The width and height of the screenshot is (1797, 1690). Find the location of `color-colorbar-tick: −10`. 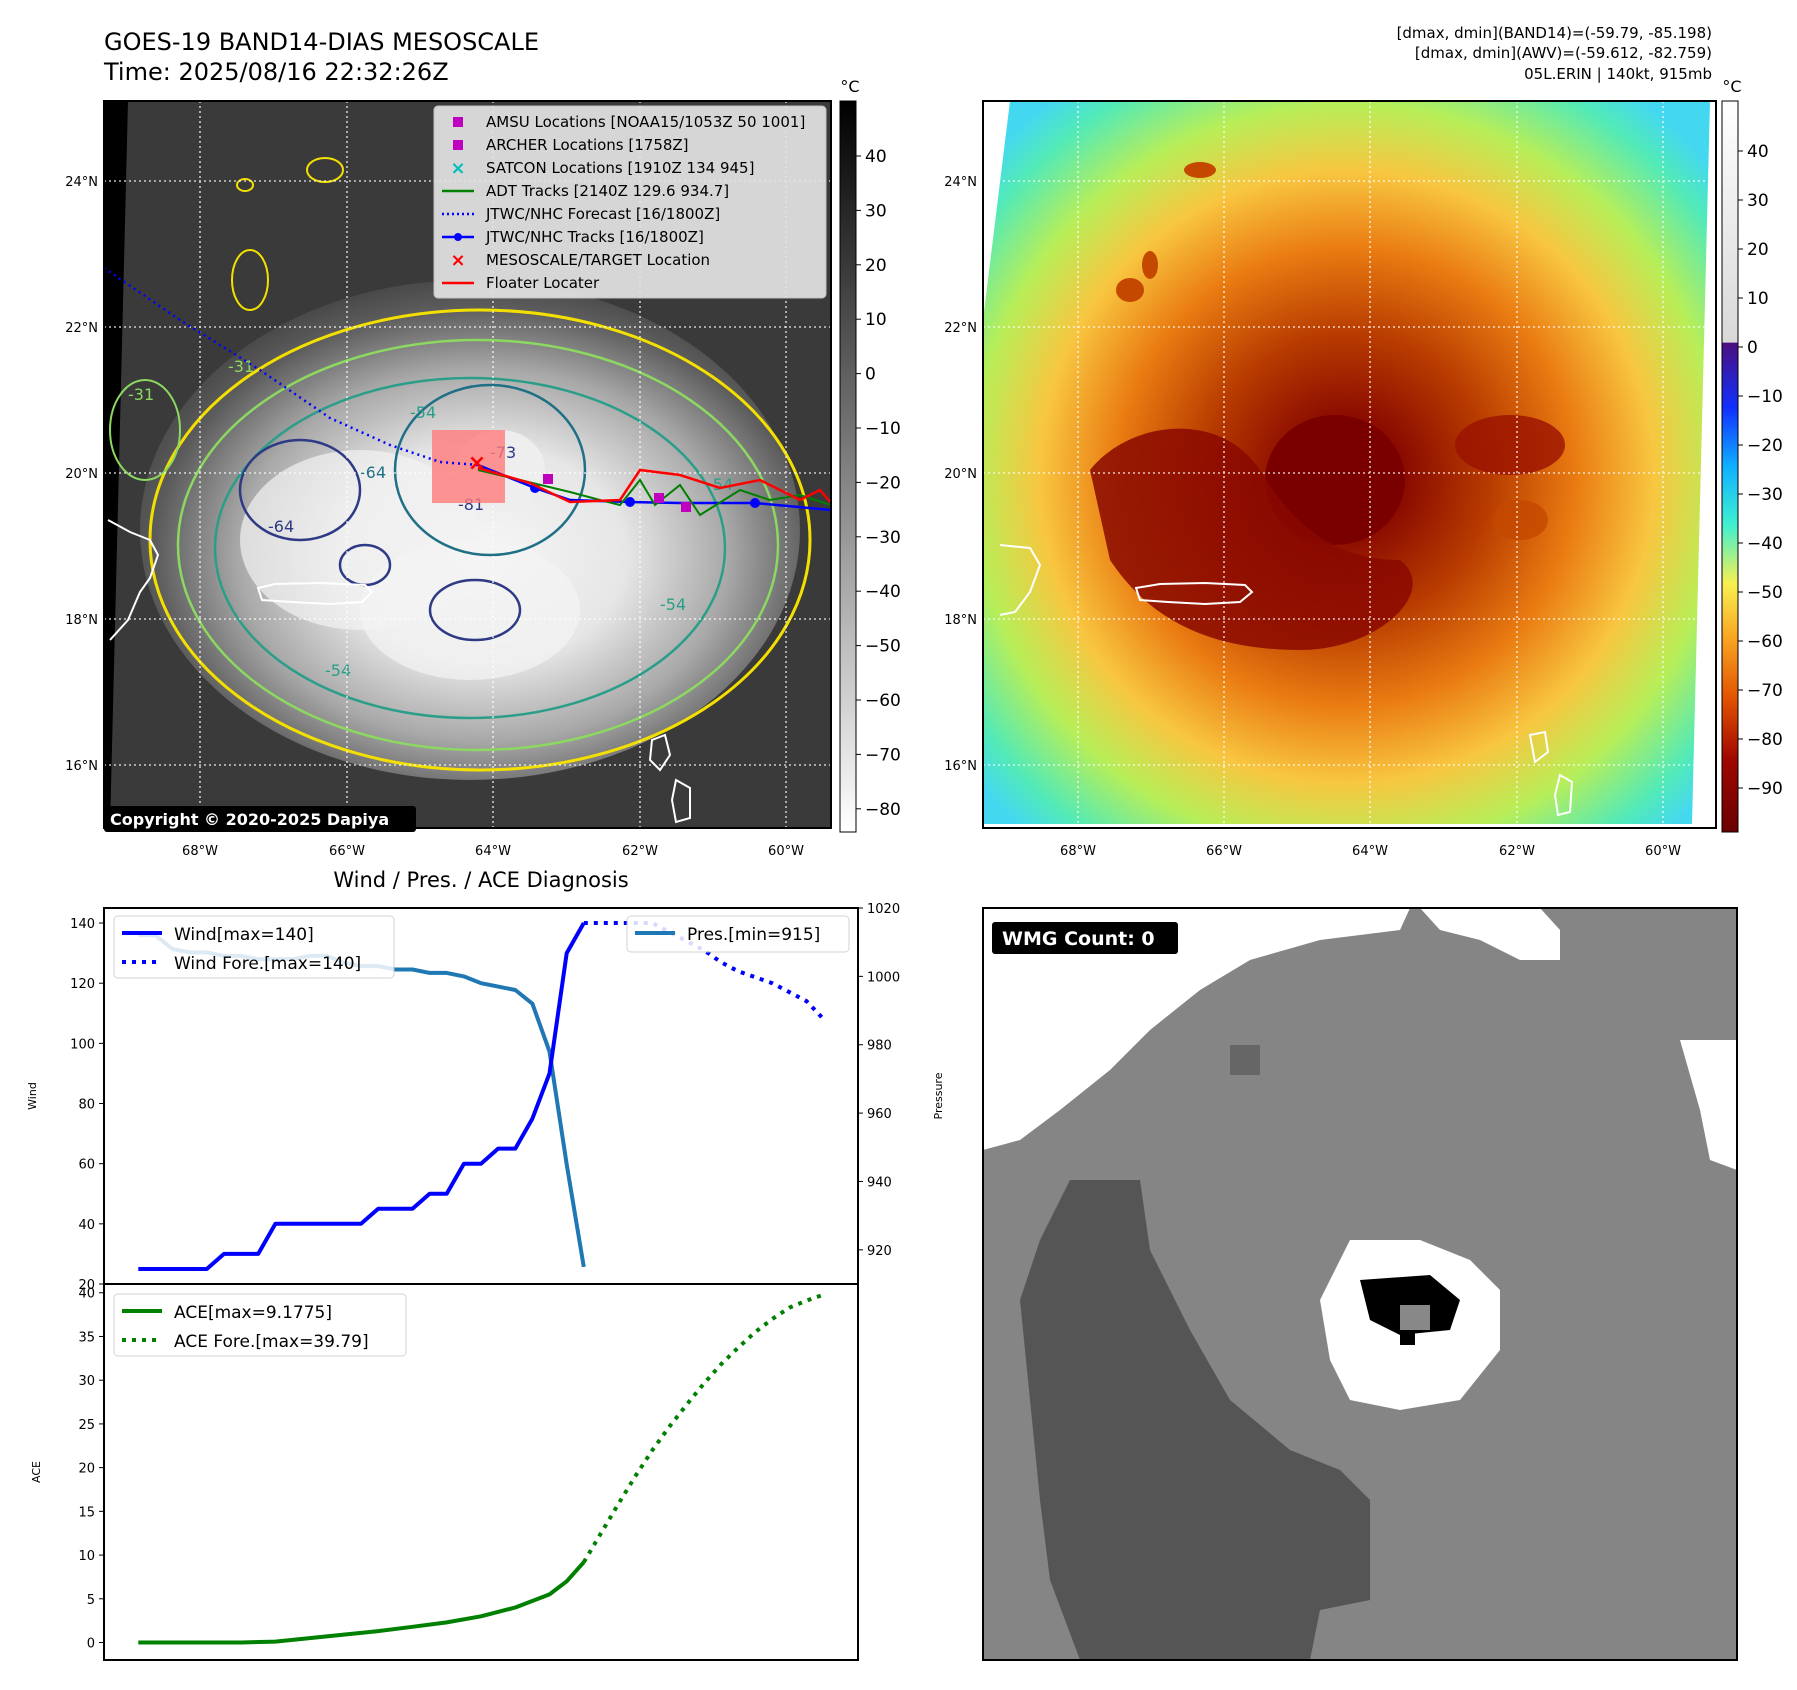

color-colorbar-tick: −10 is located at coordinates (1765, 397).